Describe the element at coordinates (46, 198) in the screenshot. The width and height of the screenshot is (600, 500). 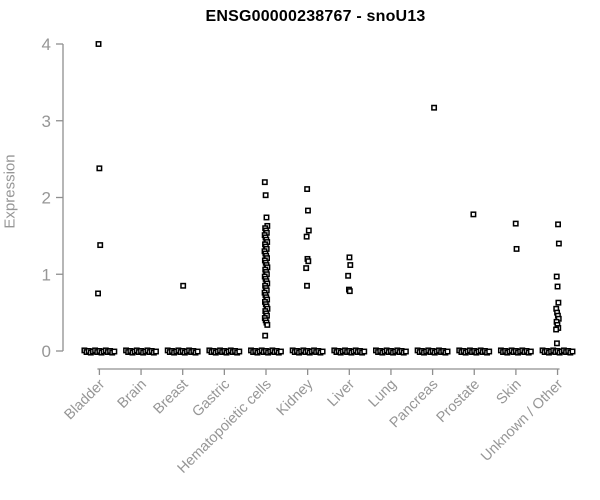
I see `y-tick-label: 2` at that location.